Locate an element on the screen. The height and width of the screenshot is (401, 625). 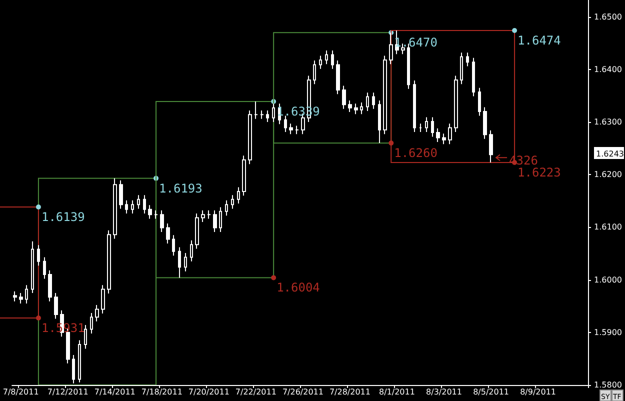
text: 1.6243 is located at coordinates (610, 154).